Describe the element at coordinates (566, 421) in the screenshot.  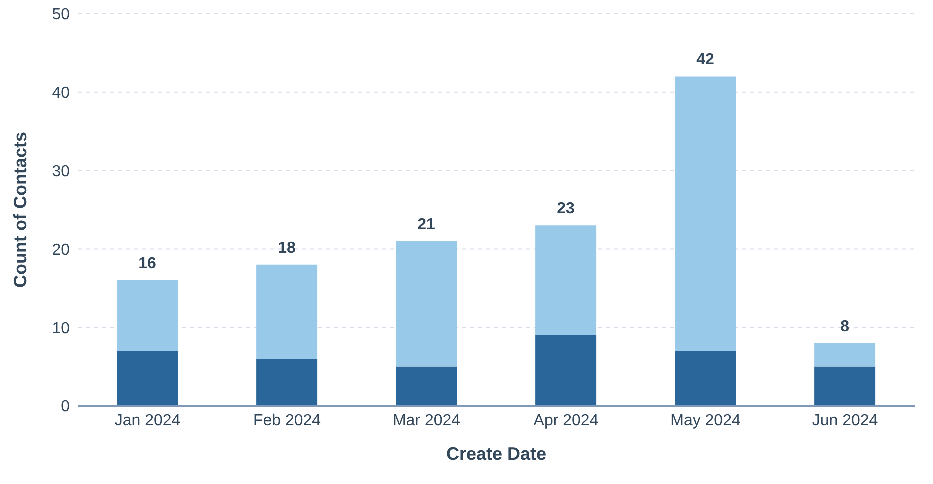
I see `x-tick-label: Apr 2024` at that location.